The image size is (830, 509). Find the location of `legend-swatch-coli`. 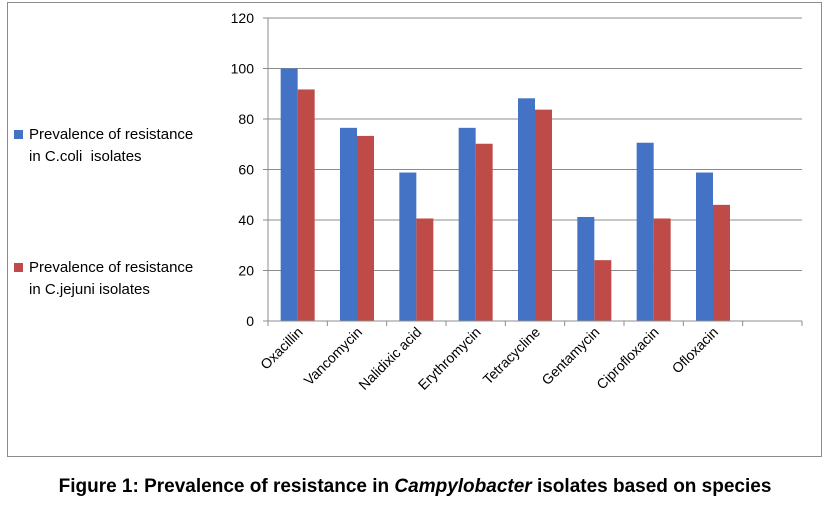

legend-swatch-coli is located at coordinates (18, 134).